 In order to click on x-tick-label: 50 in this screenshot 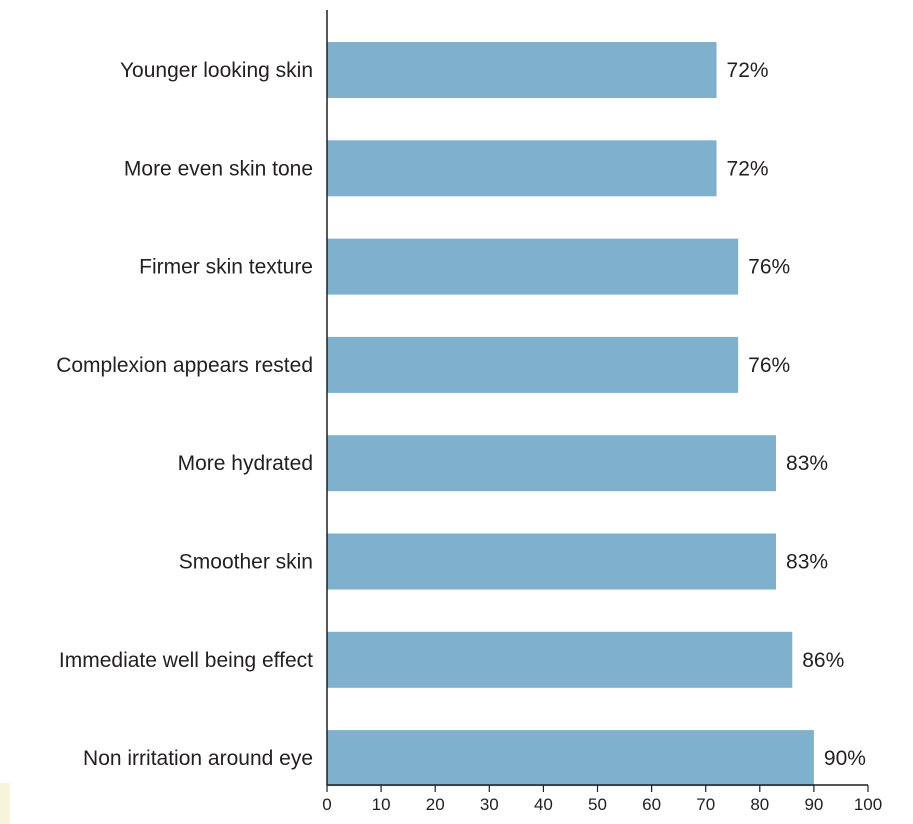, I will do `click(597, 804)`.